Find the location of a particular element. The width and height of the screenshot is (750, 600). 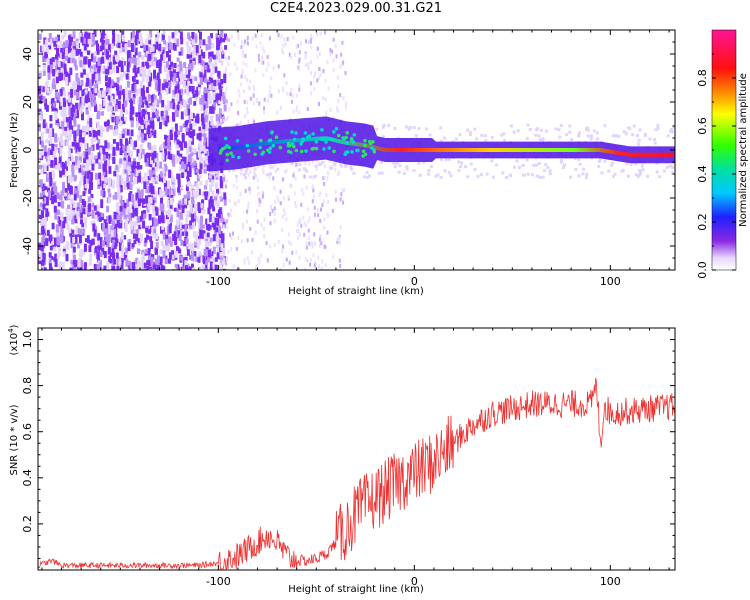

snr-x-tick-label: 100 is located at coordinates (610, 581).